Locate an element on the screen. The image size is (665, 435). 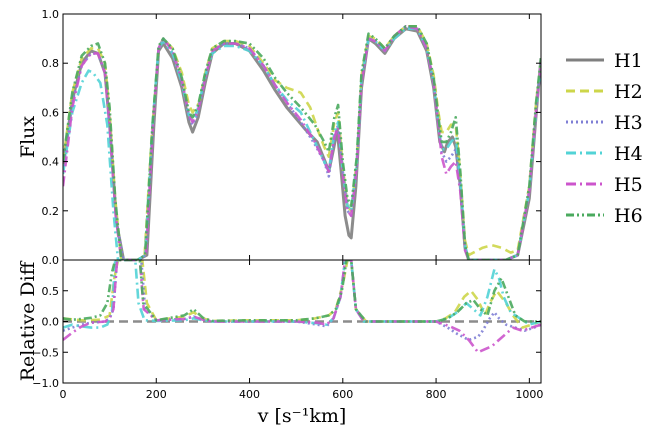
y-tick-label: −0.5 is located at coordinates (45, 352).